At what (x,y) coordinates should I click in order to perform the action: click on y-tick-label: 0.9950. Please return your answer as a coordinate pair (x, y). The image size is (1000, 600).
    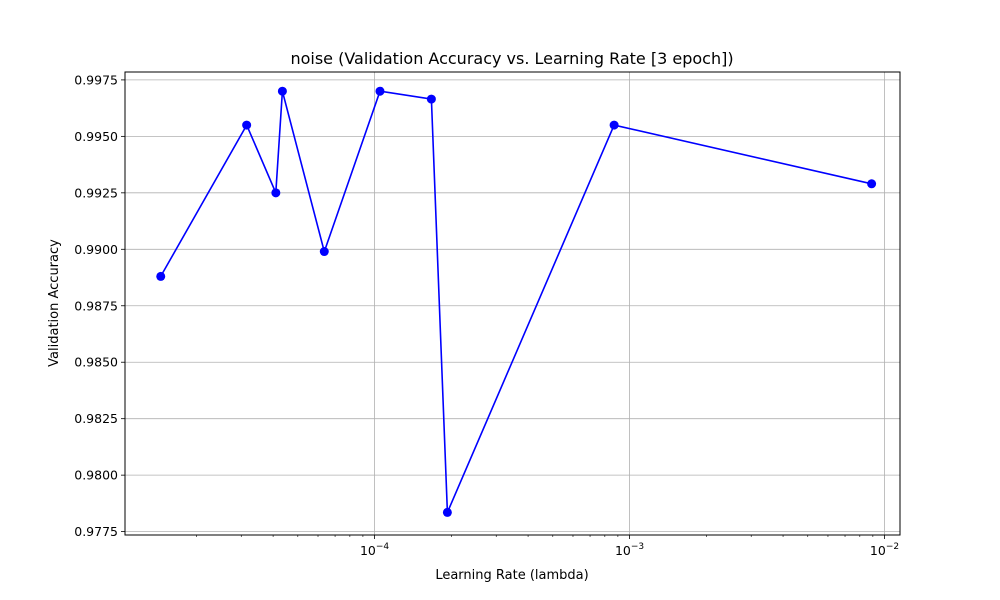
    Looking at the image, I should click on (96, 136).